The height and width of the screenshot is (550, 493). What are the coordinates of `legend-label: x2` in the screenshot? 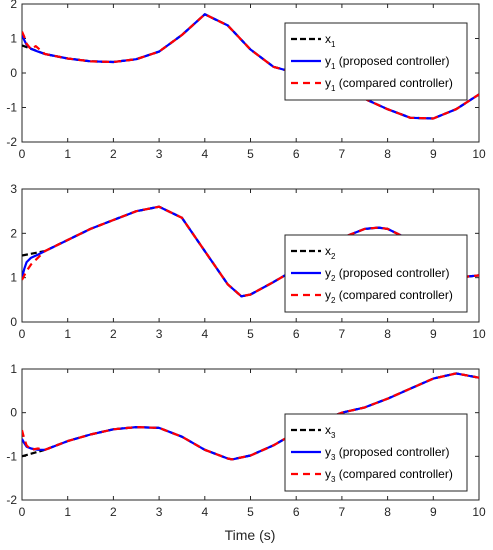 It's located at (330, 252).